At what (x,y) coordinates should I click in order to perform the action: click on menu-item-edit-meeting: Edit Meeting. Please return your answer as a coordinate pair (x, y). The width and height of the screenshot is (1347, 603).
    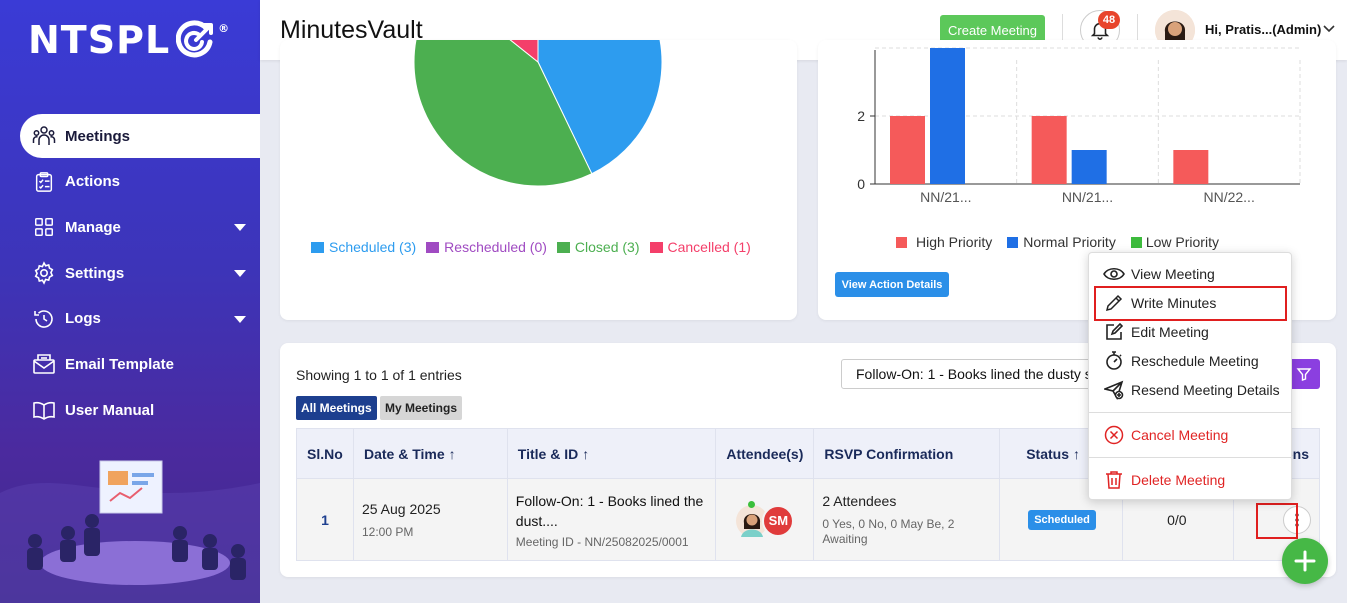
    Looking at the image, I should click on (1190, 331).